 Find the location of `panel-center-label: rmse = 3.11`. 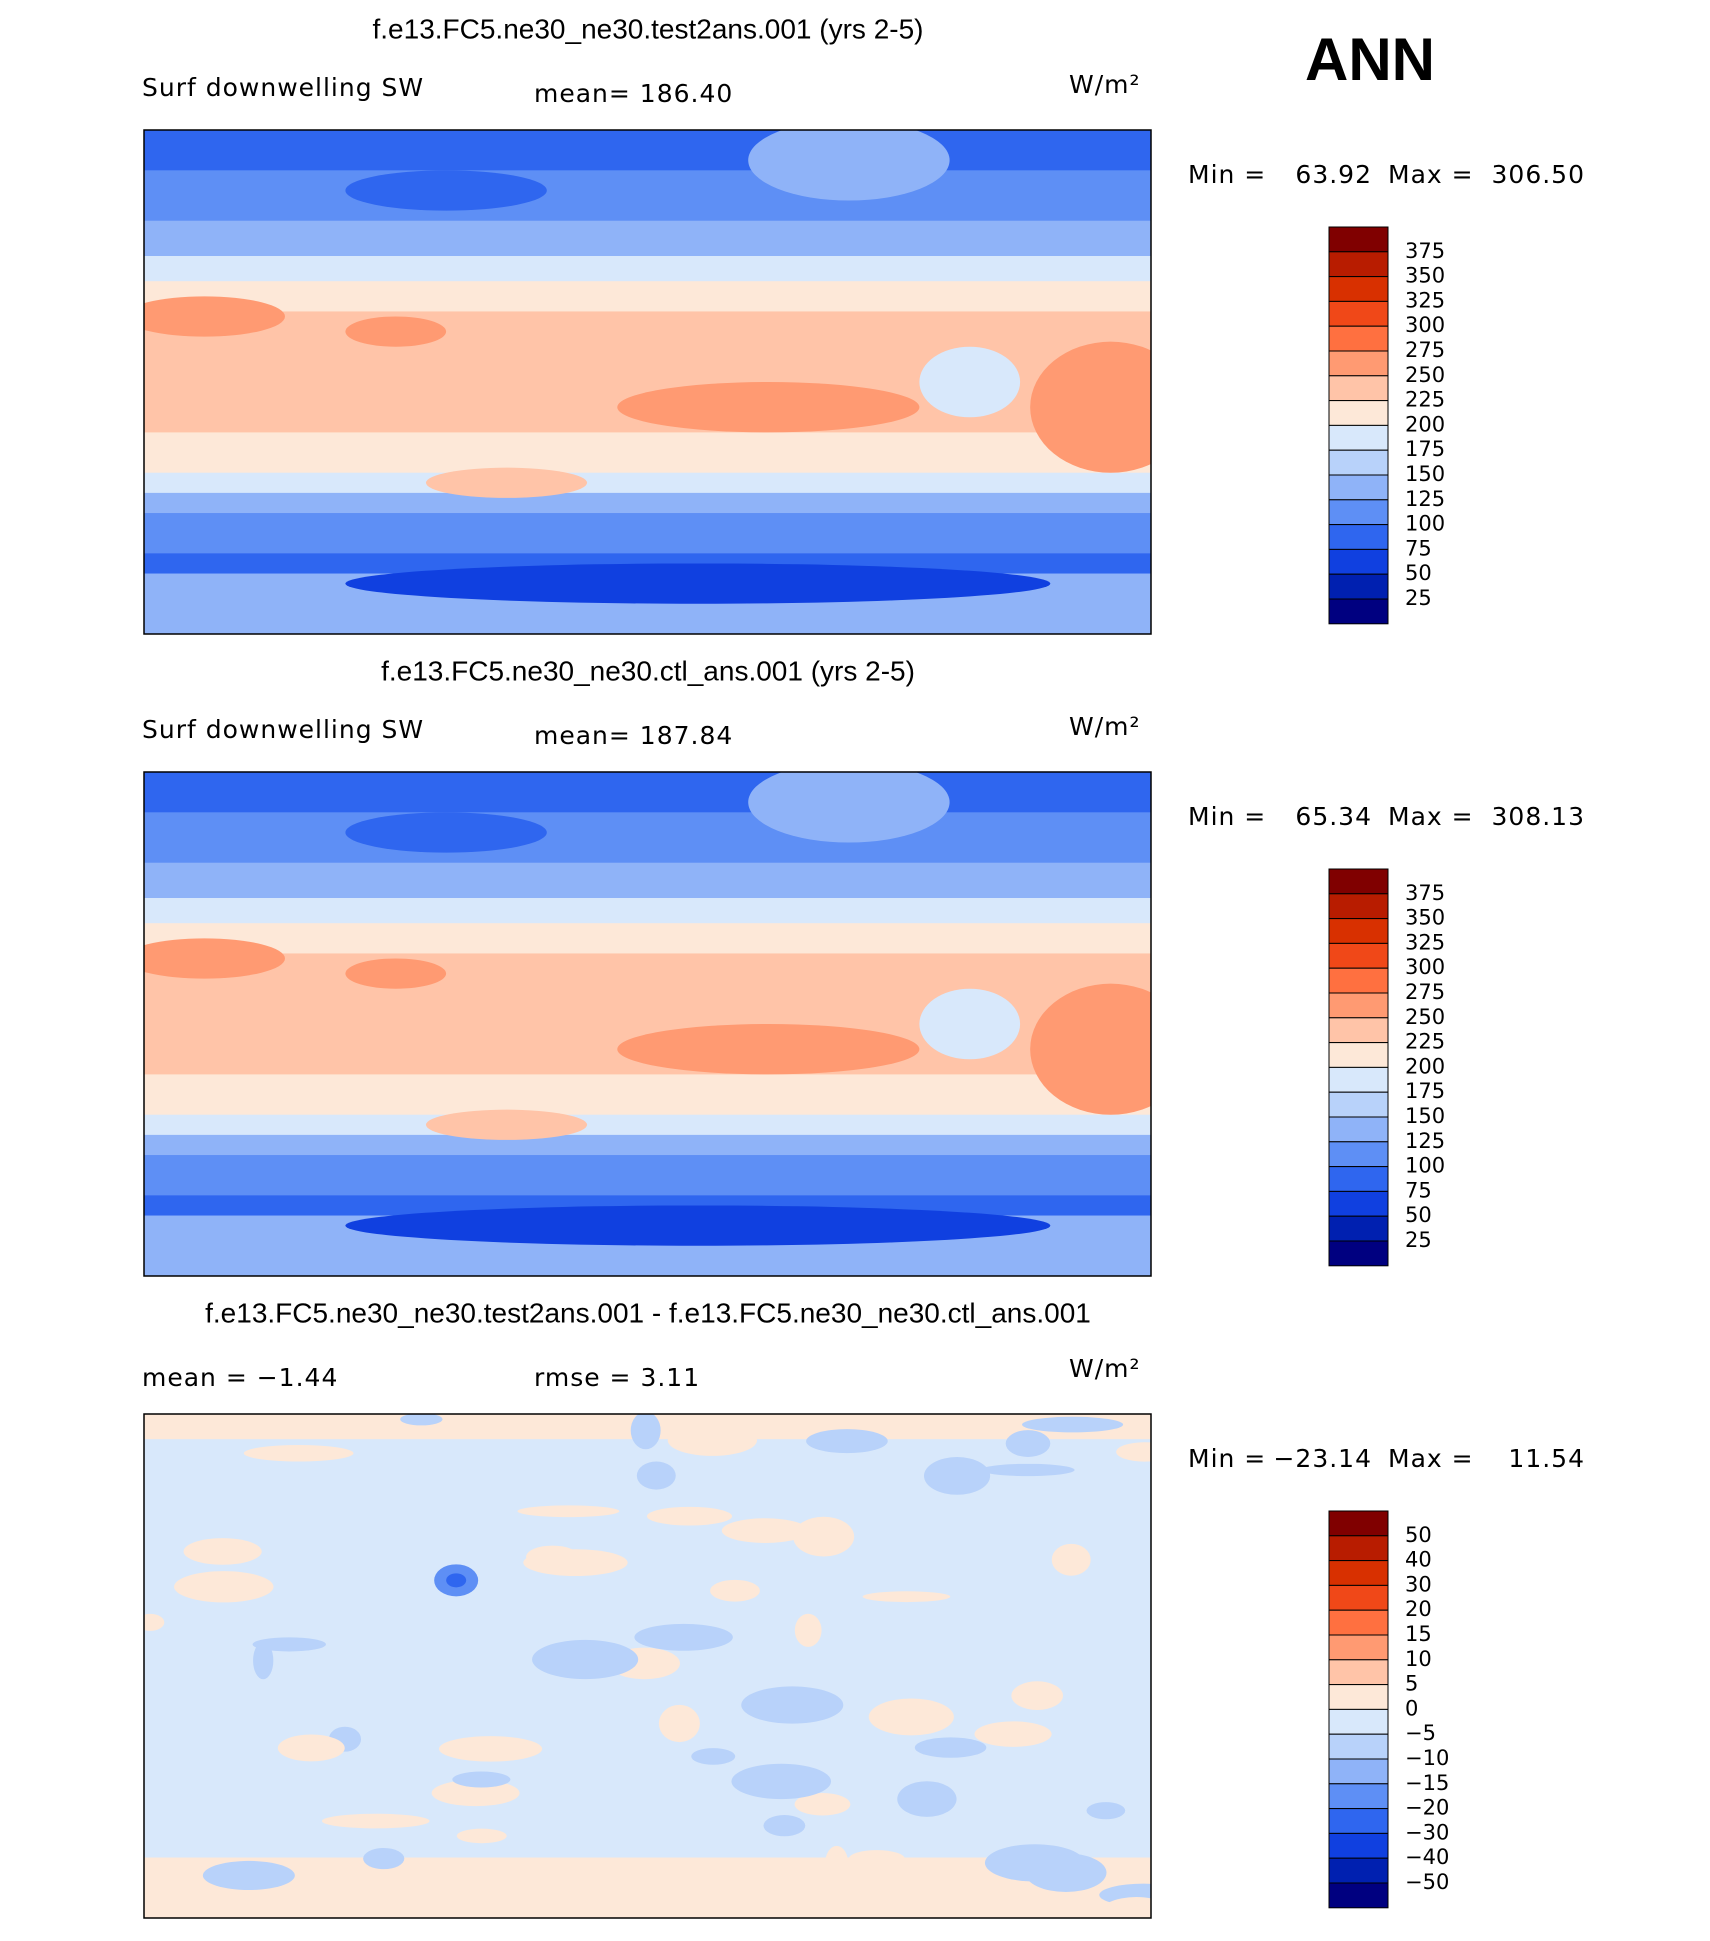

panel-center-label: rmse = 3.11 is located at coordinates (617, 1377).